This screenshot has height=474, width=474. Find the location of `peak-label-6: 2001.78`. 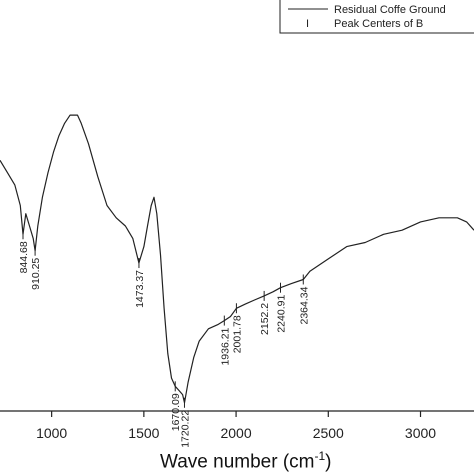

peak-label-6: 2001.78 is located at coordinates (237, 334).